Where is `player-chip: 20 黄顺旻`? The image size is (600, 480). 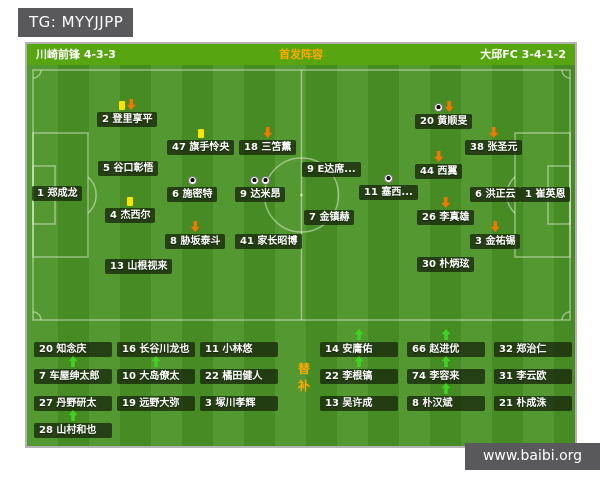
player-chip: 20 黄顺旻 is located at coordinates (444, 121).